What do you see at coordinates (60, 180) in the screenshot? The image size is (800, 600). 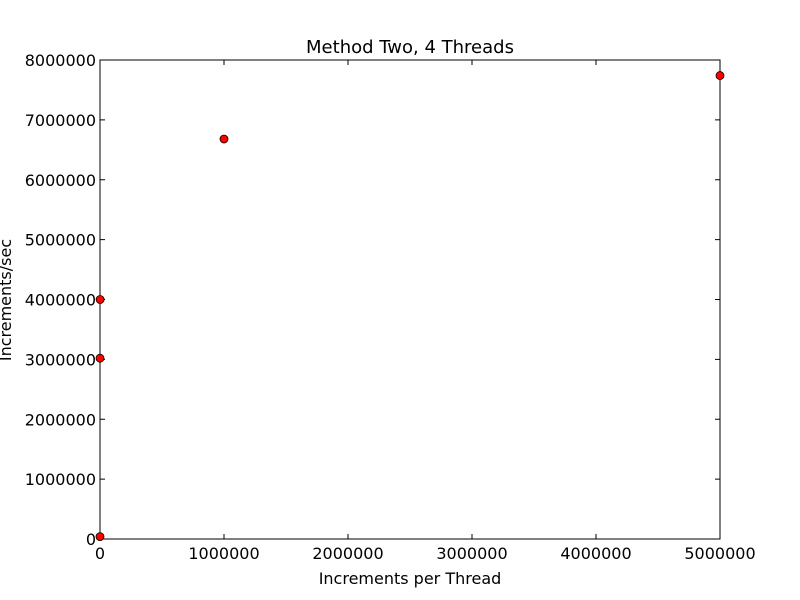 I see `y-tick-label: 6000000` at bounding box center [60, 180].